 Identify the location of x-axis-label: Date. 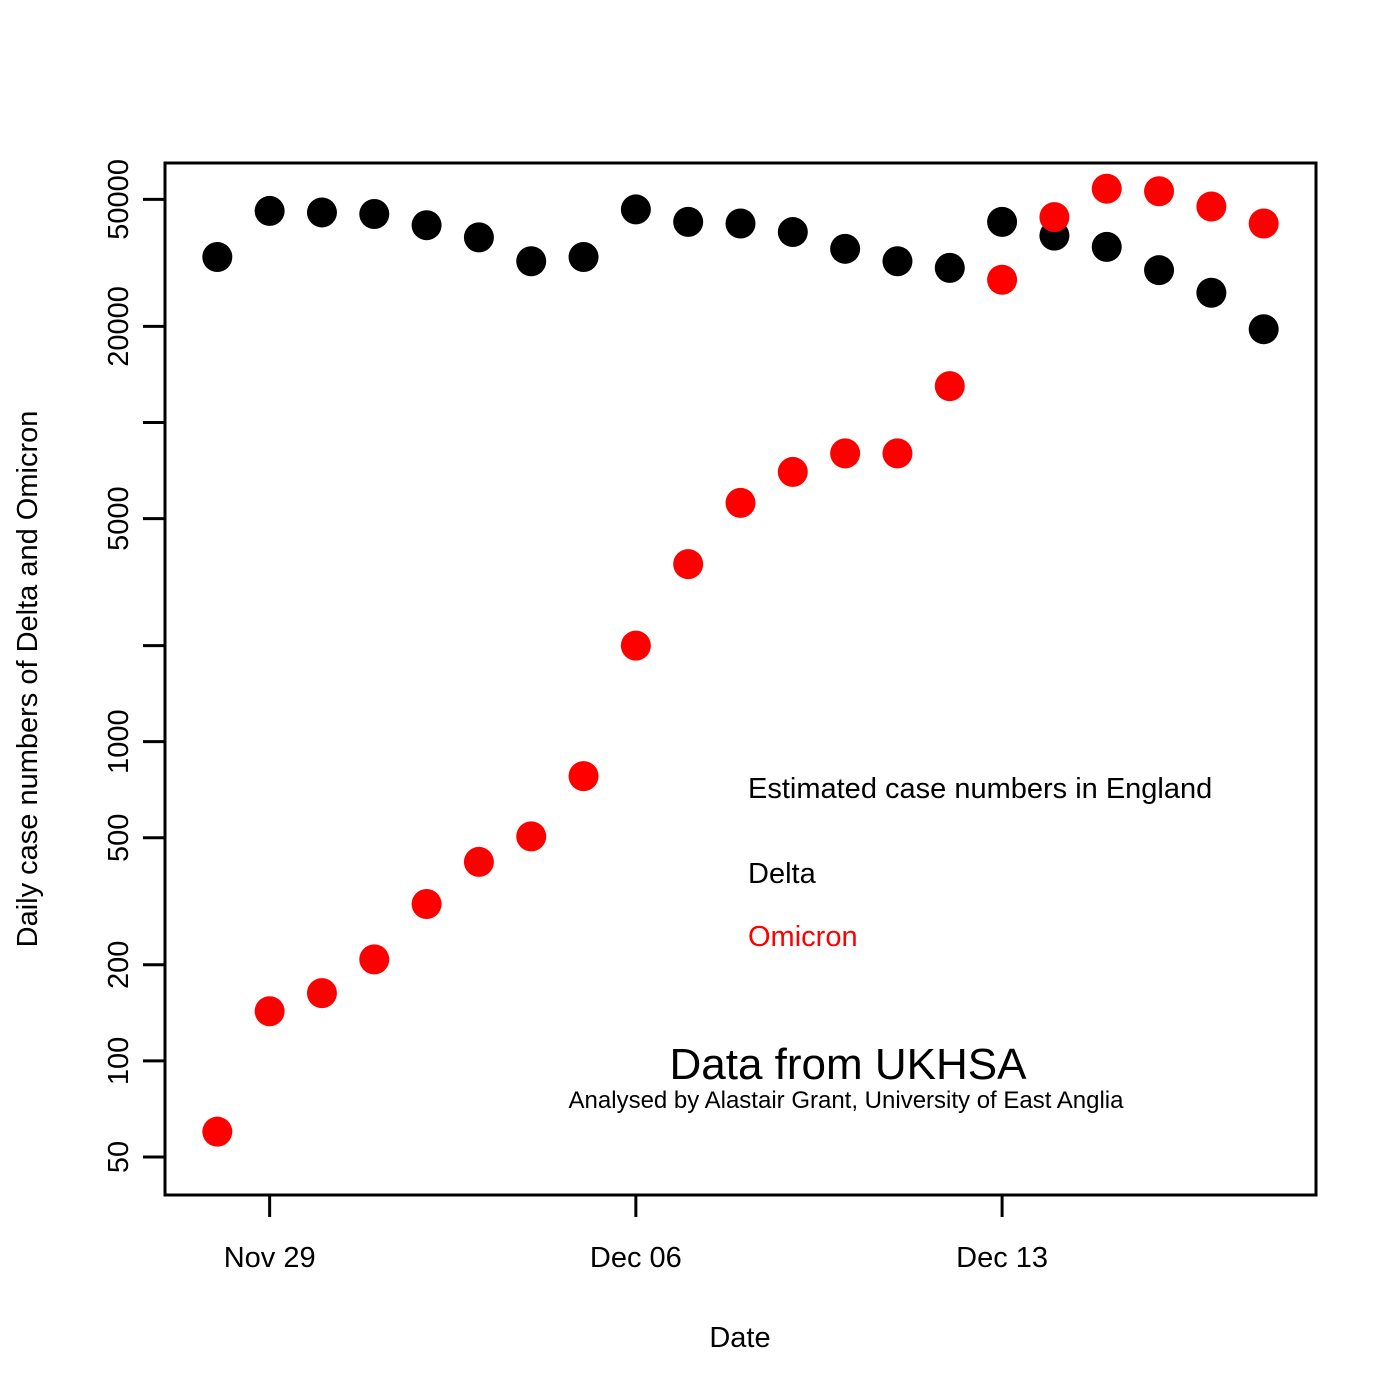
(739, 1338).